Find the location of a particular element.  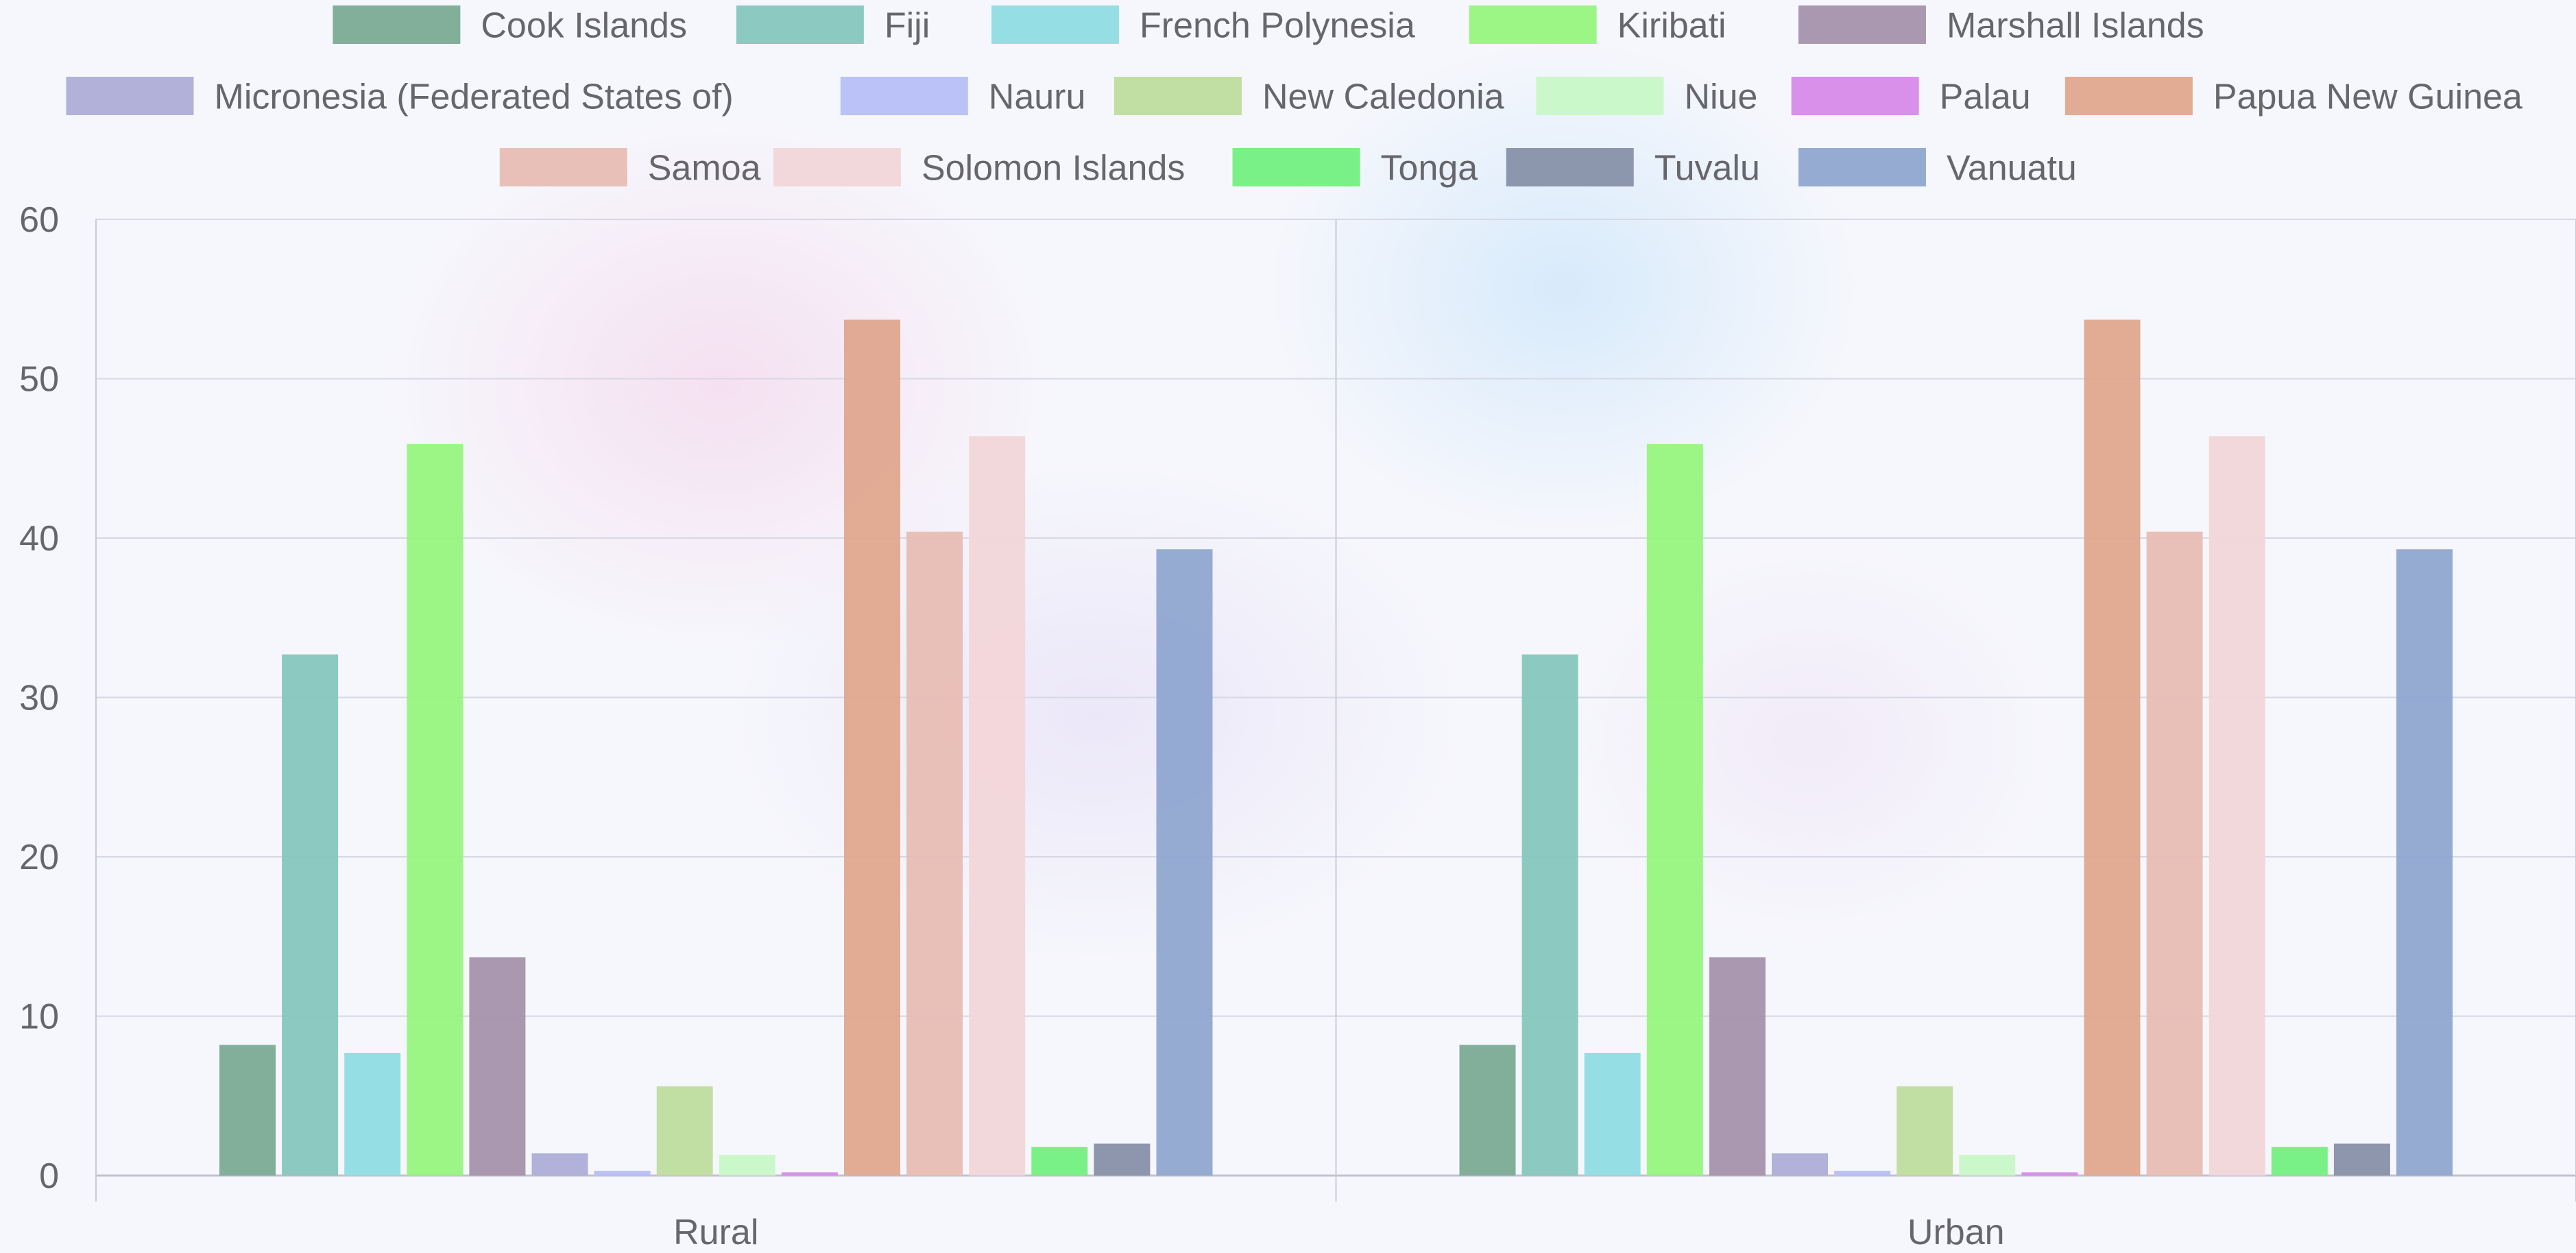

legend-label: Fiji is located at coordinates (907, 26).